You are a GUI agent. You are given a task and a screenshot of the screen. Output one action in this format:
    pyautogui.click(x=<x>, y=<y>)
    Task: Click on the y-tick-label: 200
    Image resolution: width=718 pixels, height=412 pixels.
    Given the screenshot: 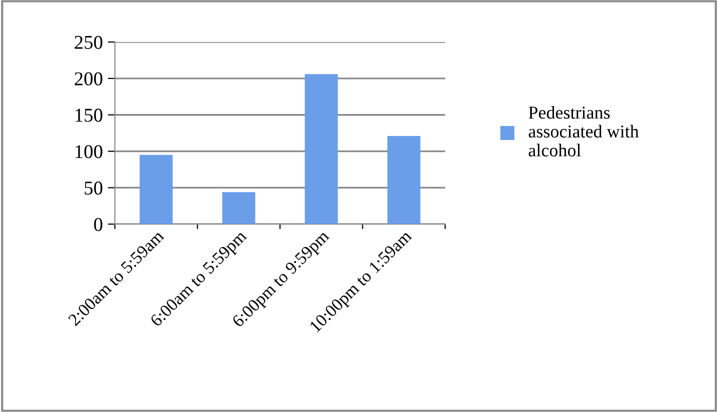 What is the action you would take?
    pyautogui.click(x=88, y=79)
    